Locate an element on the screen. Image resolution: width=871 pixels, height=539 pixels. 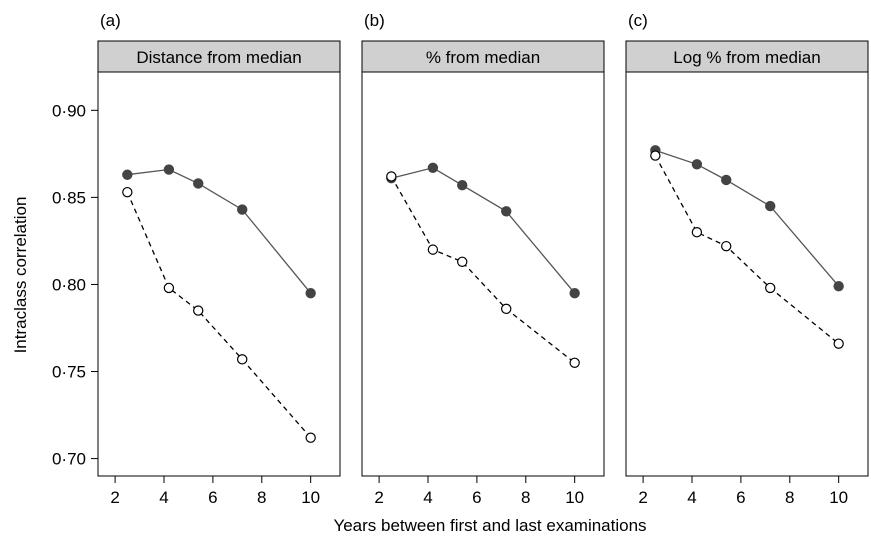
y-tick-label: 0·75 is located at coordinates (69, 372).